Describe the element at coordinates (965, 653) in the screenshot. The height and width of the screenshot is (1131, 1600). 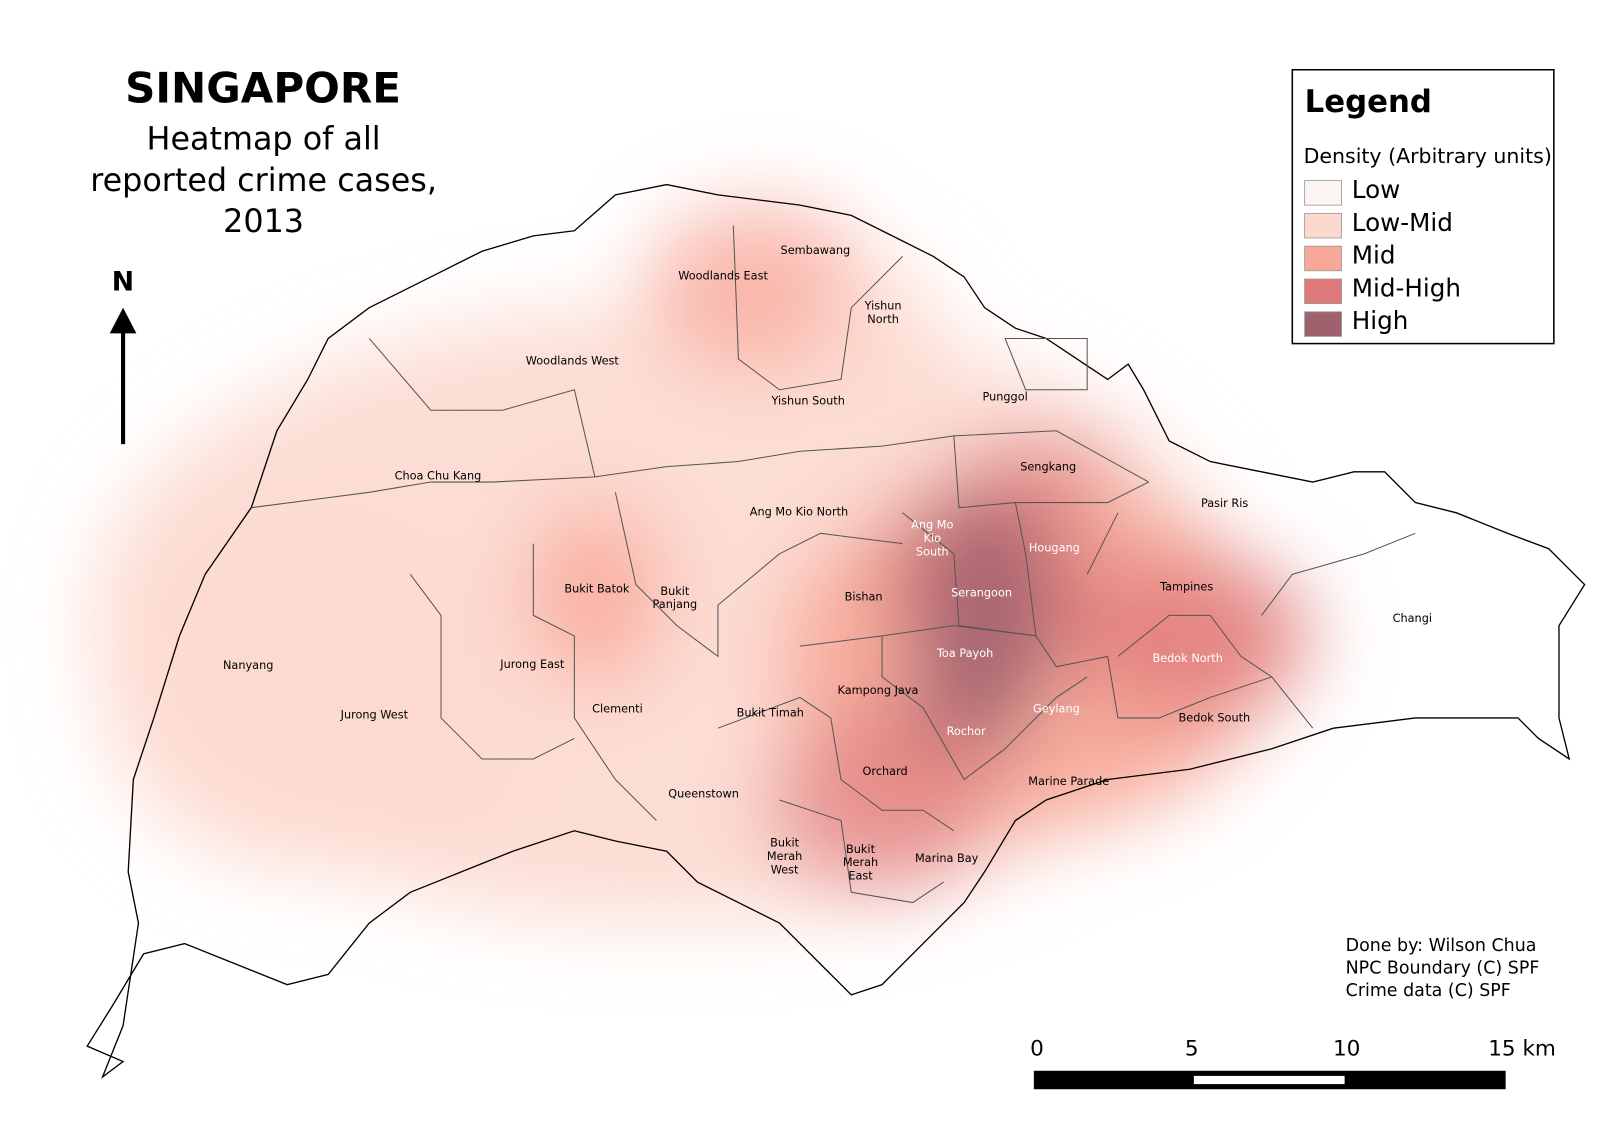
I see `district-label: Toa Payoh` at that location.